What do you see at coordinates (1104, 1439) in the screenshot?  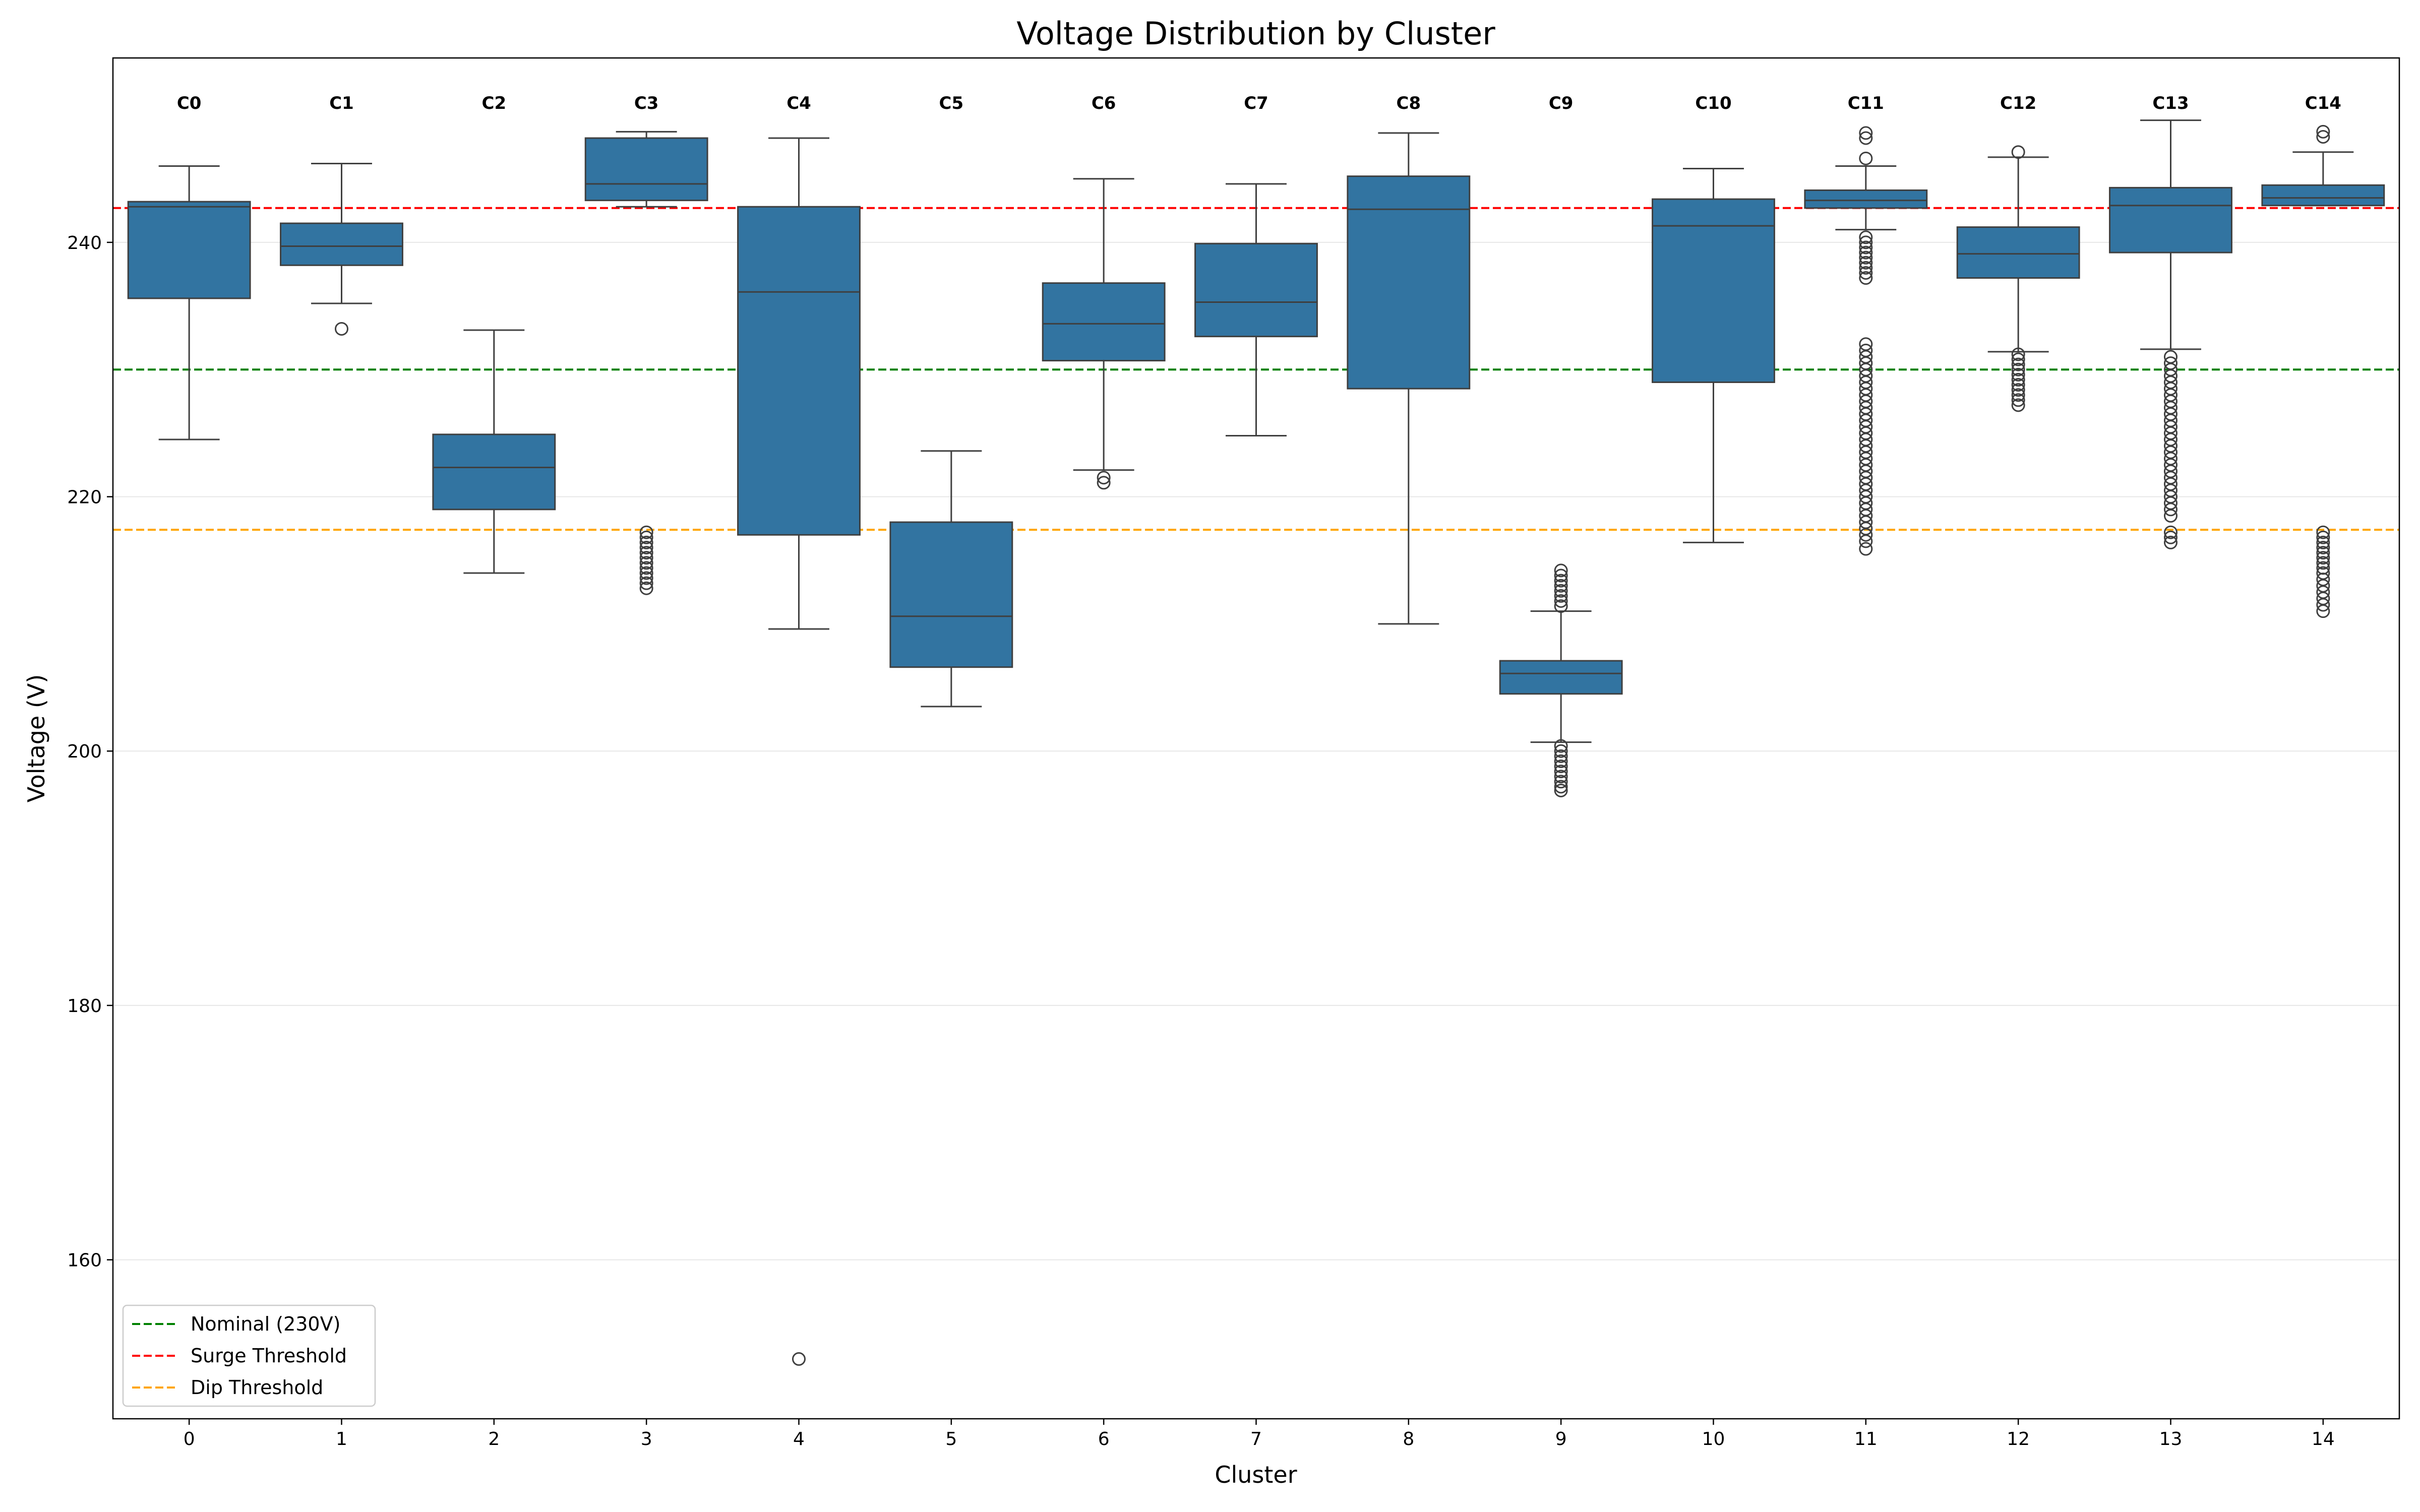 I see `x-tick-label: 6` at bounding box center [1104, 1439].